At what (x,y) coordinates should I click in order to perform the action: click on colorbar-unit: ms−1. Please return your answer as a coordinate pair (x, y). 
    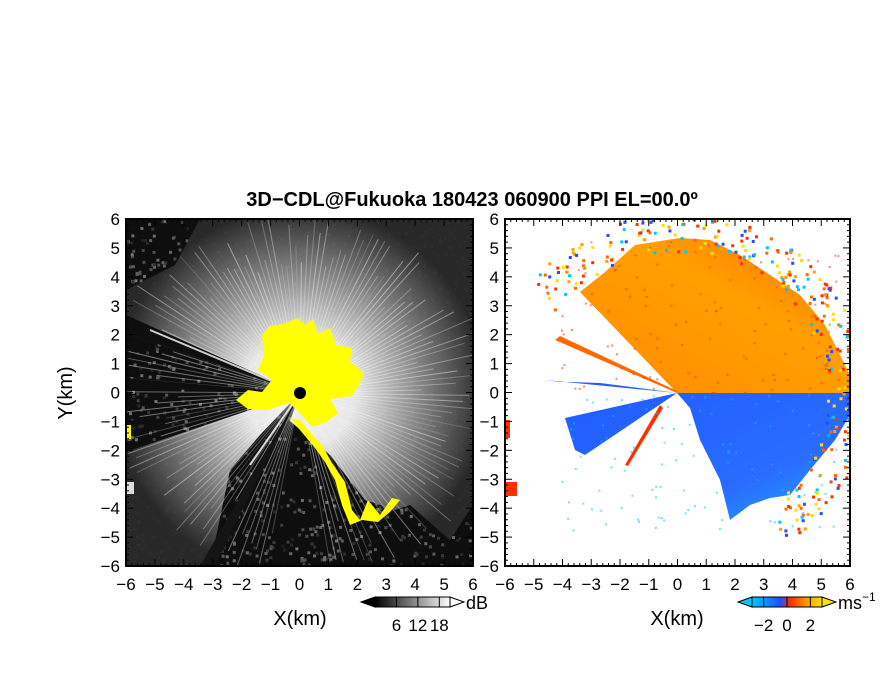
    Looking at the image, I should click on (857, 601).